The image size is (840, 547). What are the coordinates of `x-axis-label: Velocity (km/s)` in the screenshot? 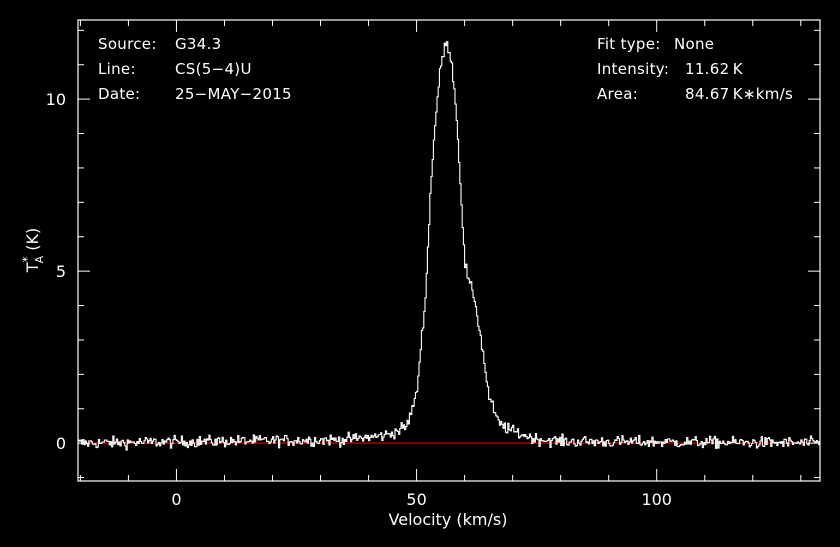 It's located at (448, 519).